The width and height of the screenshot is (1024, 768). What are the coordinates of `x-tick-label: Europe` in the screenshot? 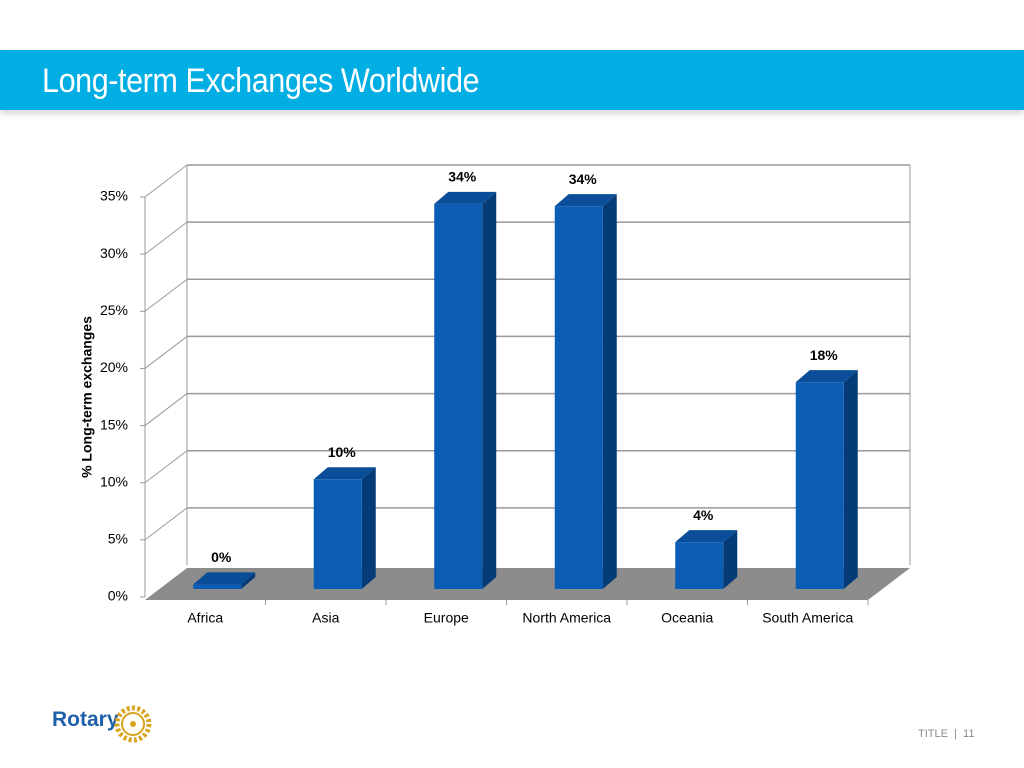 It's located at (446, 618).